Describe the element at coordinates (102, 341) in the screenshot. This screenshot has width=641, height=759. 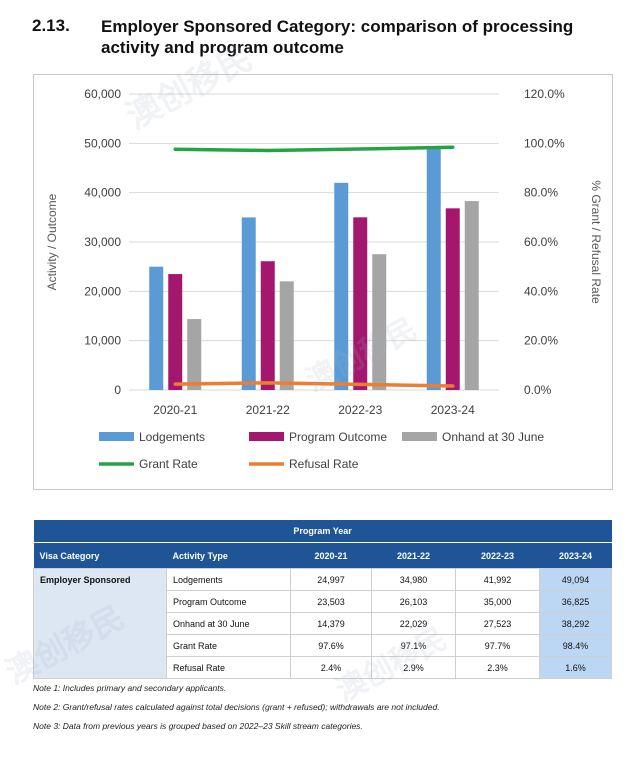
I see `y-tick-label: 10,000` at that location.